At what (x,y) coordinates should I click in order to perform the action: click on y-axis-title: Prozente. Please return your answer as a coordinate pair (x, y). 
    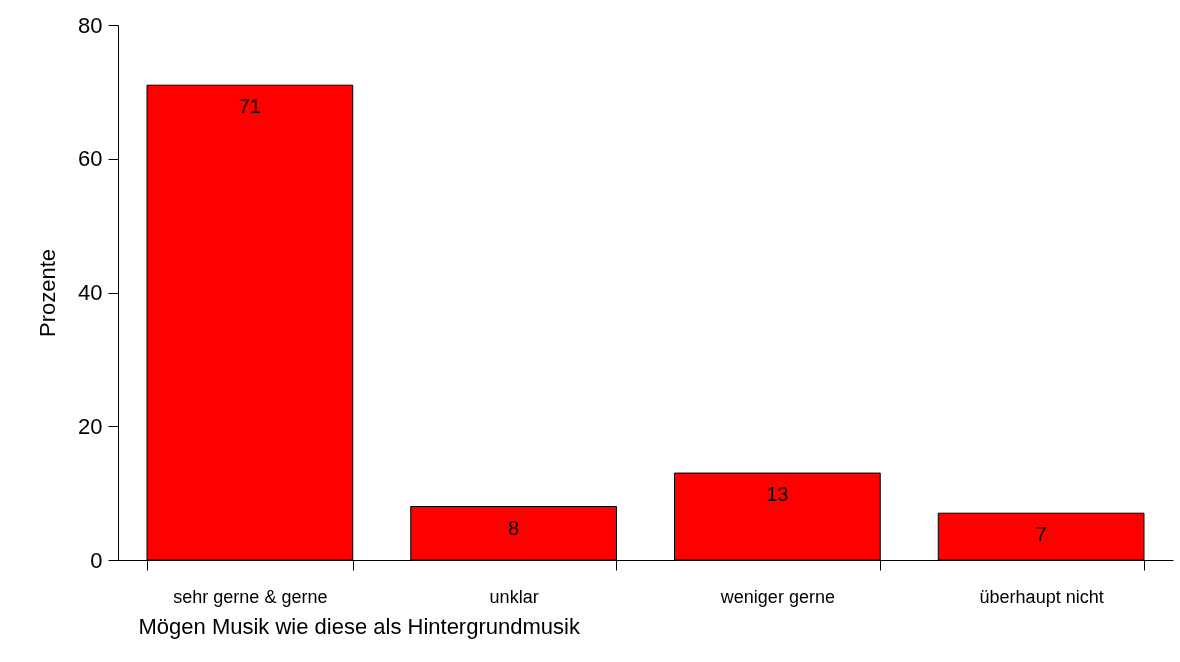
    Looking at the image, I should click on (48, 293).